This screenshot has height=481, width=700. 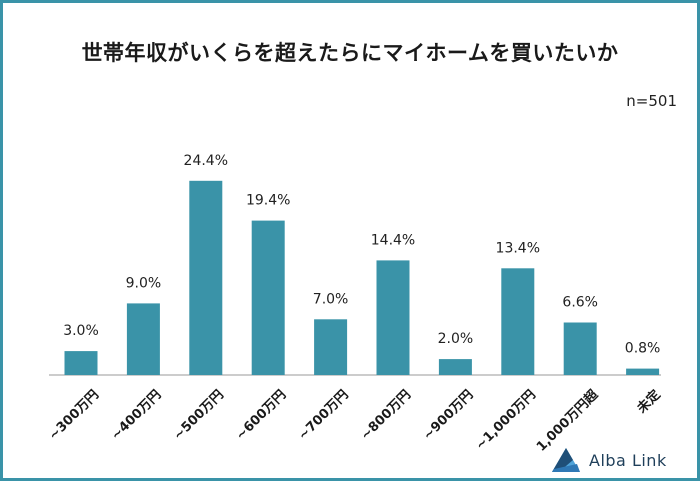 What do you see at coordinates (628, 460) in the screenshot?
I see `brand-name: Alba Link` at bounding box center [628, 460].